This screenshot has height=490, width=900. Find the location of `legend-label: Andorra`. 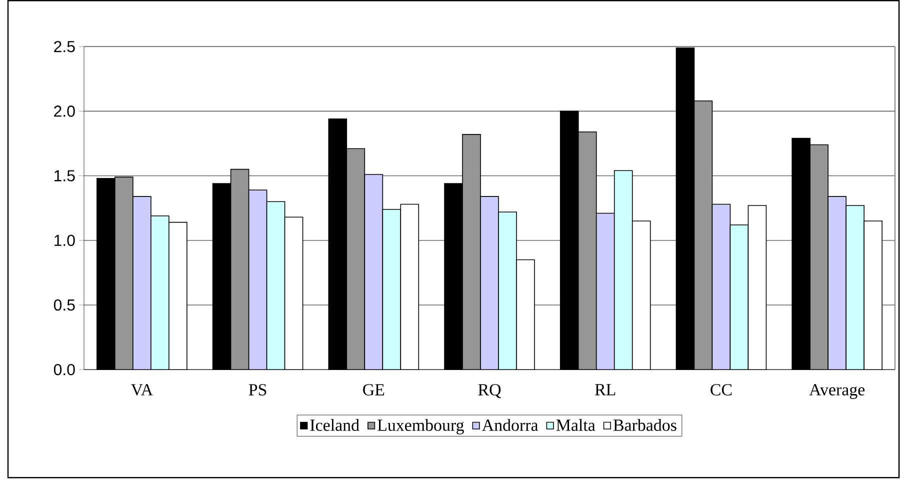

legend-label: Andorra is located at coordinates (510, 425).